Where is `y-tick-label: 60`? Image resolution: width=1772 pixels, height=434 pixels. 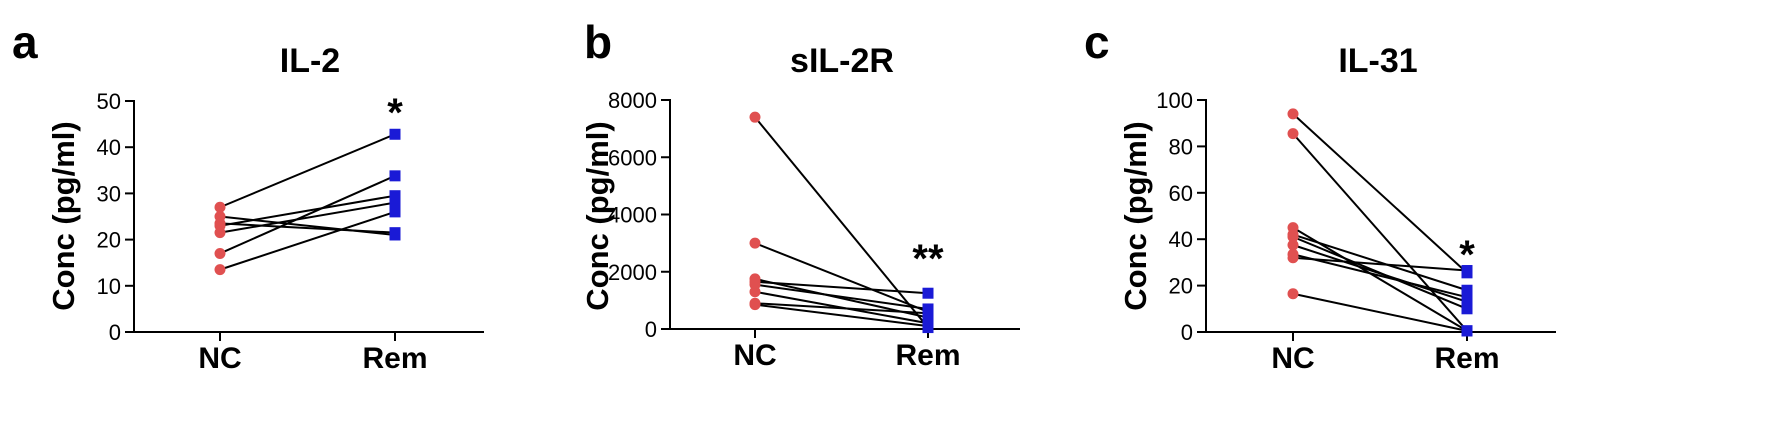 y-tick-label: 60 is located at coordinates (1181, 193).